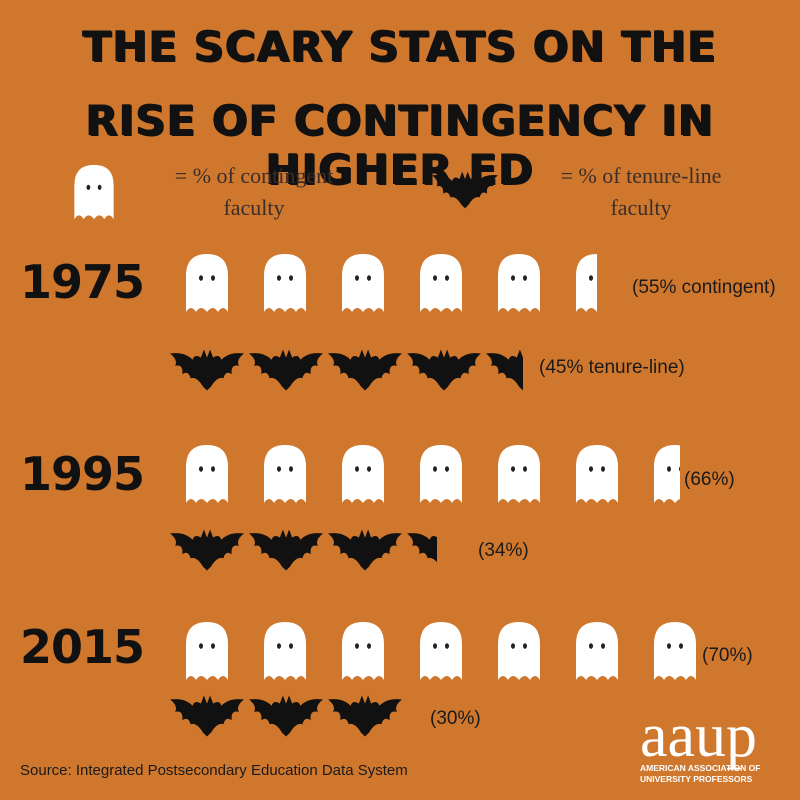 The width and height of the screenshot is (800, 800). Describe the element at coordinates (254, 175) in the screenshot. I see `legend-contingent-line1: = % of contingent` at that location.